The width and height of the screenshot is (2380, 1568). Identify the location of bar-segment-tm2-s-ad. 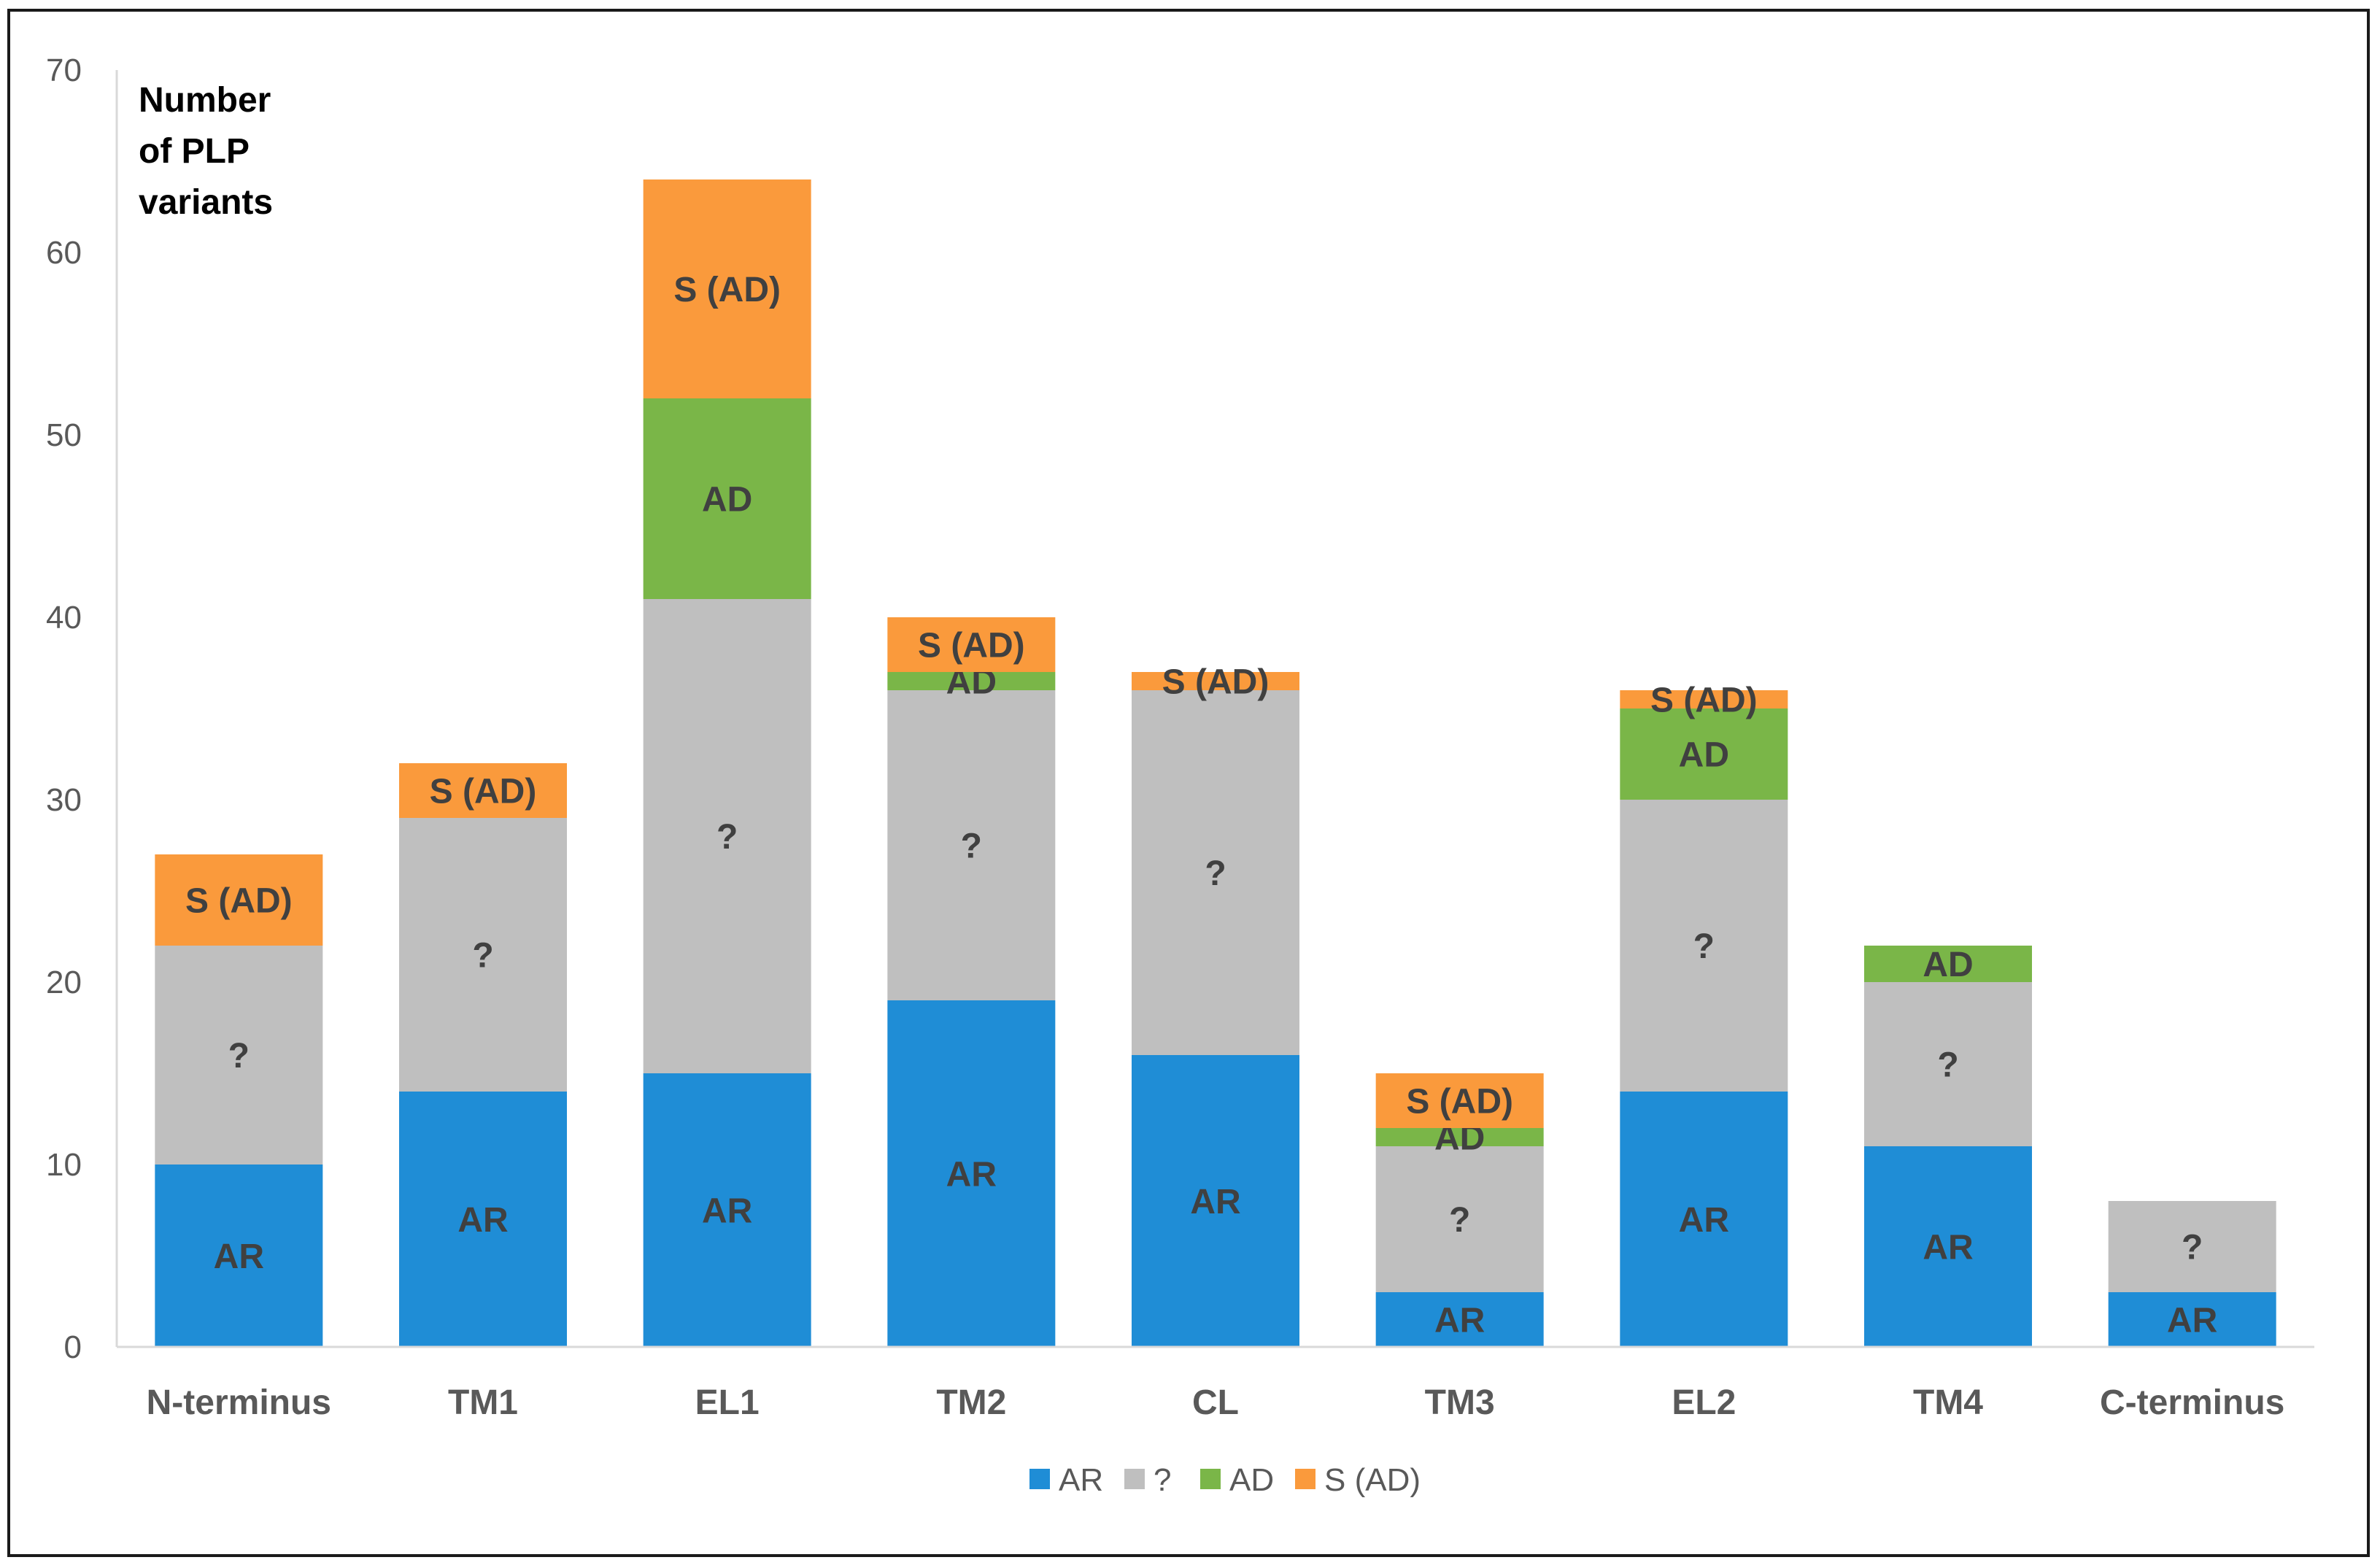
(971, 644).